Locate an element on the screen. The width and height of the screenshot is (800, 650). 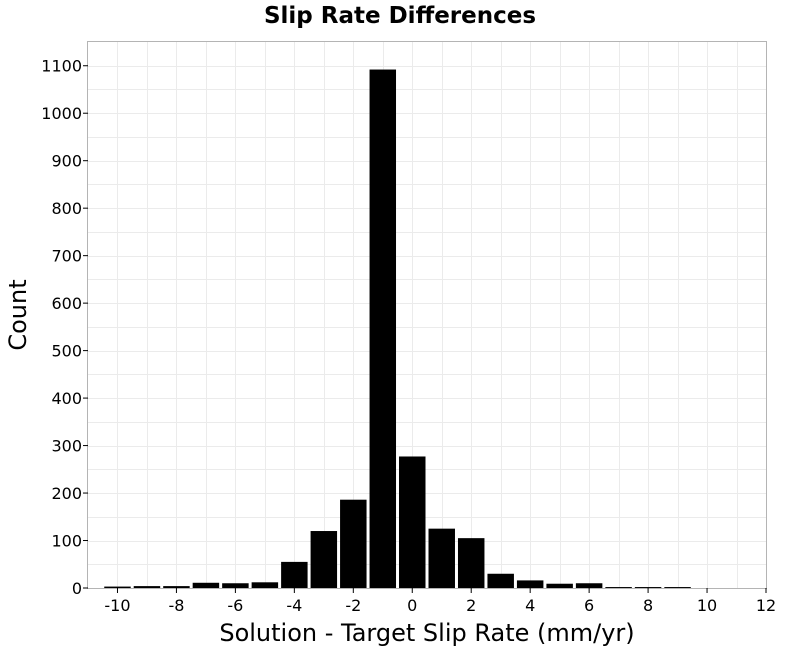
y-tick-label: 600 is located at coordinates (66, 303).